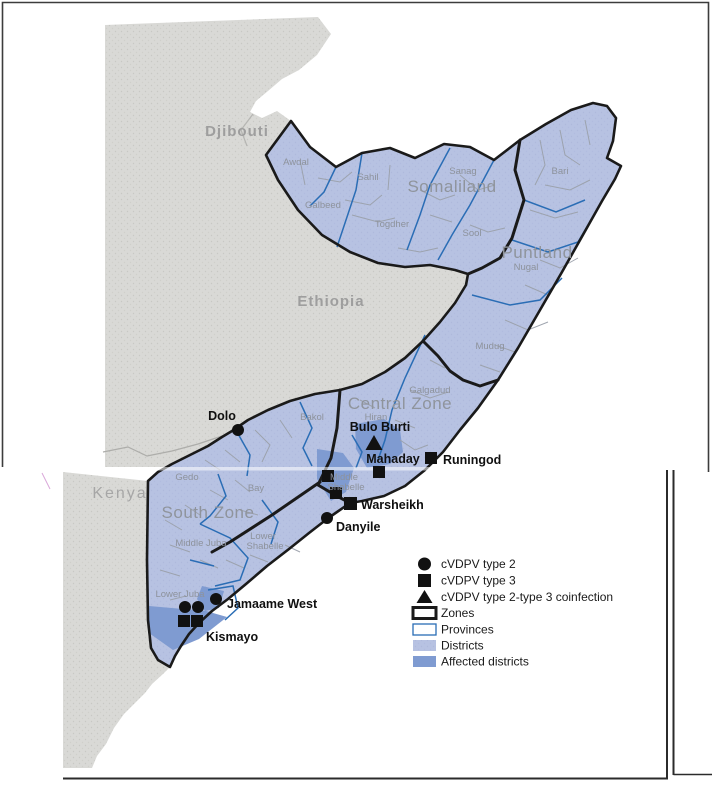 Image resolution: width=712 pixels, height=786 pixels. What do you see at coordinates (379, 472) in the screenshot?
I see `marker-mahaday-square` at bounding box center [379, 472].